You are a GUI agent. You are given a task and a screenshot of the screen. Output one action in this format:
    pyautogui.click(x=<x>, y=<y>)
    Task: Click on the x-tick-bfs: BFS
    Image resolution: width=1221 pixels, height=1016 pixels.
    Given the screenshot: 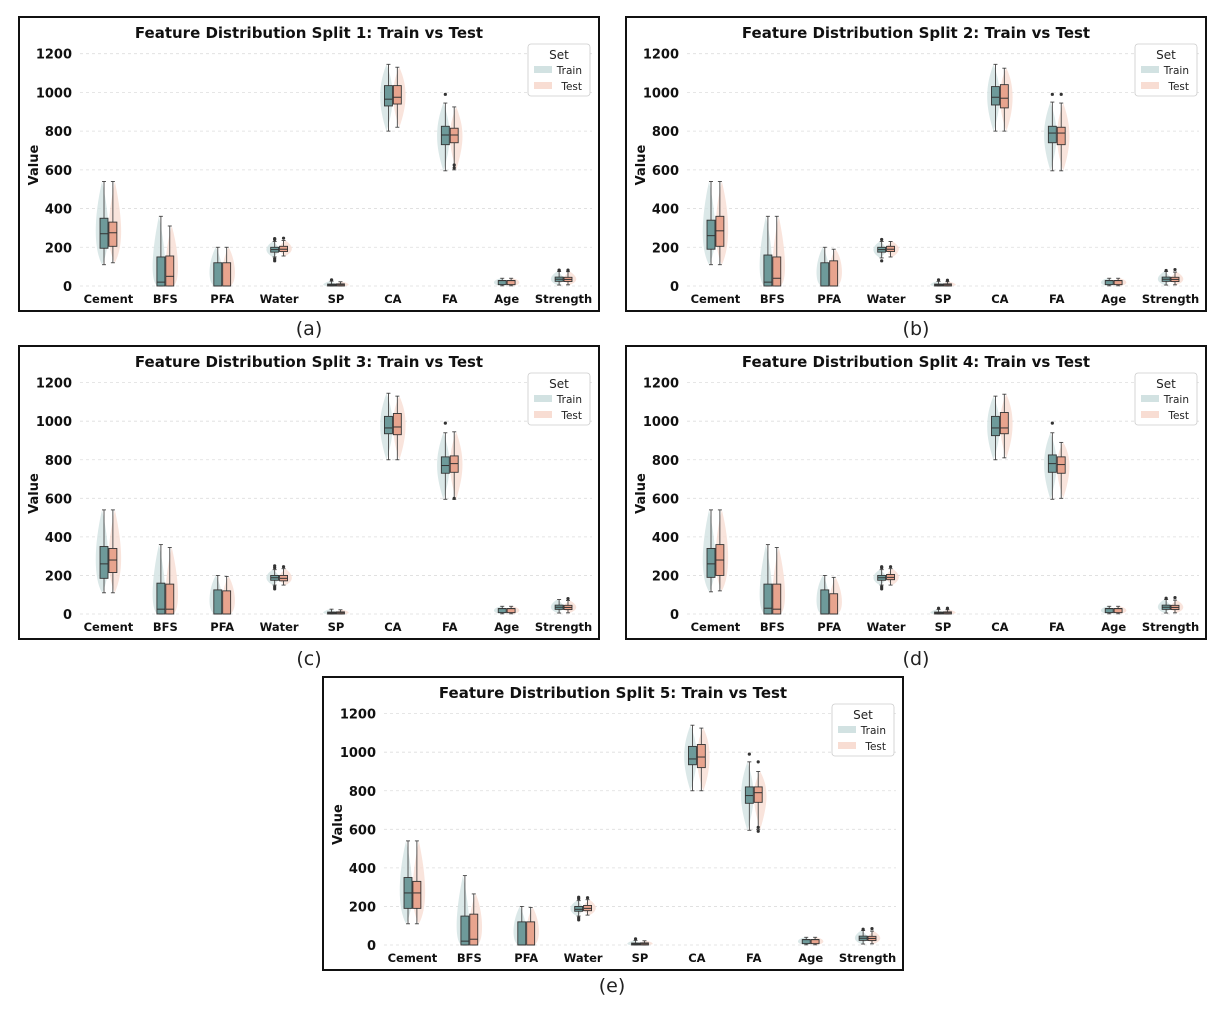 What is the action you would take?
    pyautogui.click(x=165, y=627)
    